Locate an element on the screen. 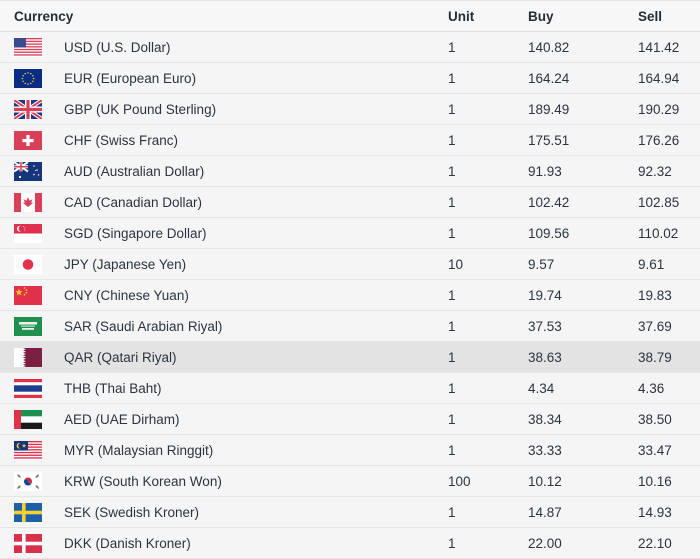 This screenshot has height=559, width=700. cell-currency: CAD (Canadian Dollar) is located at coordinates (220, 202).